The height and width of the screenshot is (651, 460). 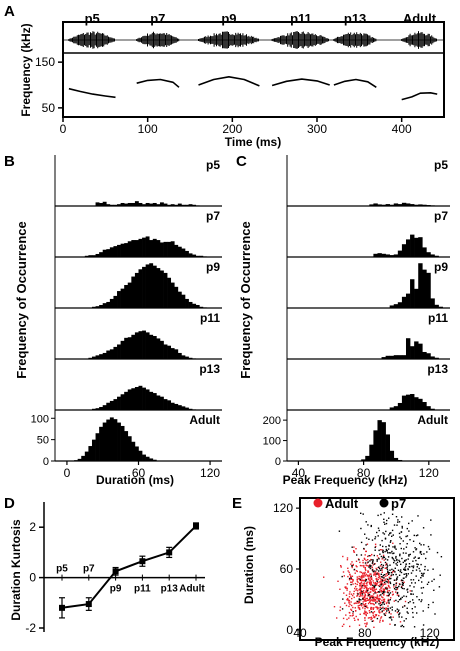 I want to click on segment-label-p13: p13, so click(x=355, y=18).